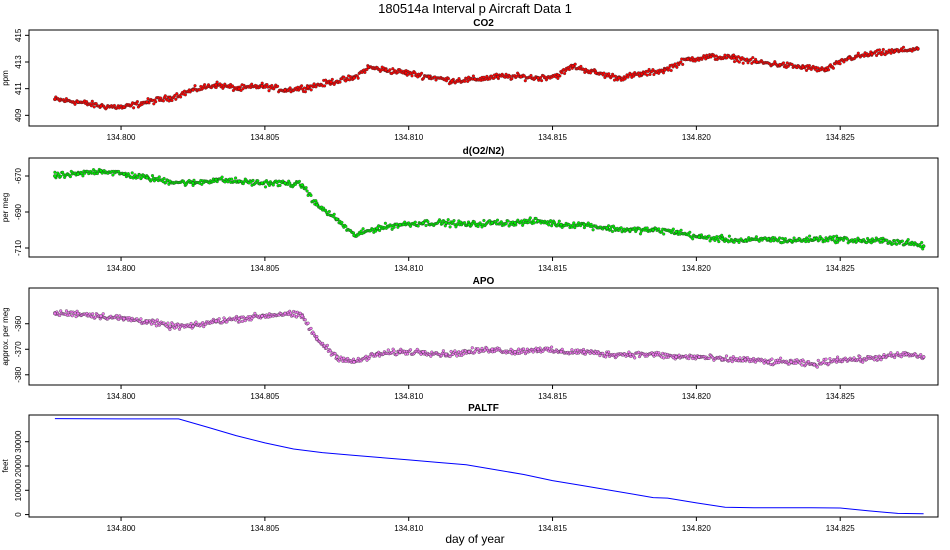  Describe the element at coordinates (121, 396) in the screenshot. I see `x-tick-label-apo: 134.800` at that location.